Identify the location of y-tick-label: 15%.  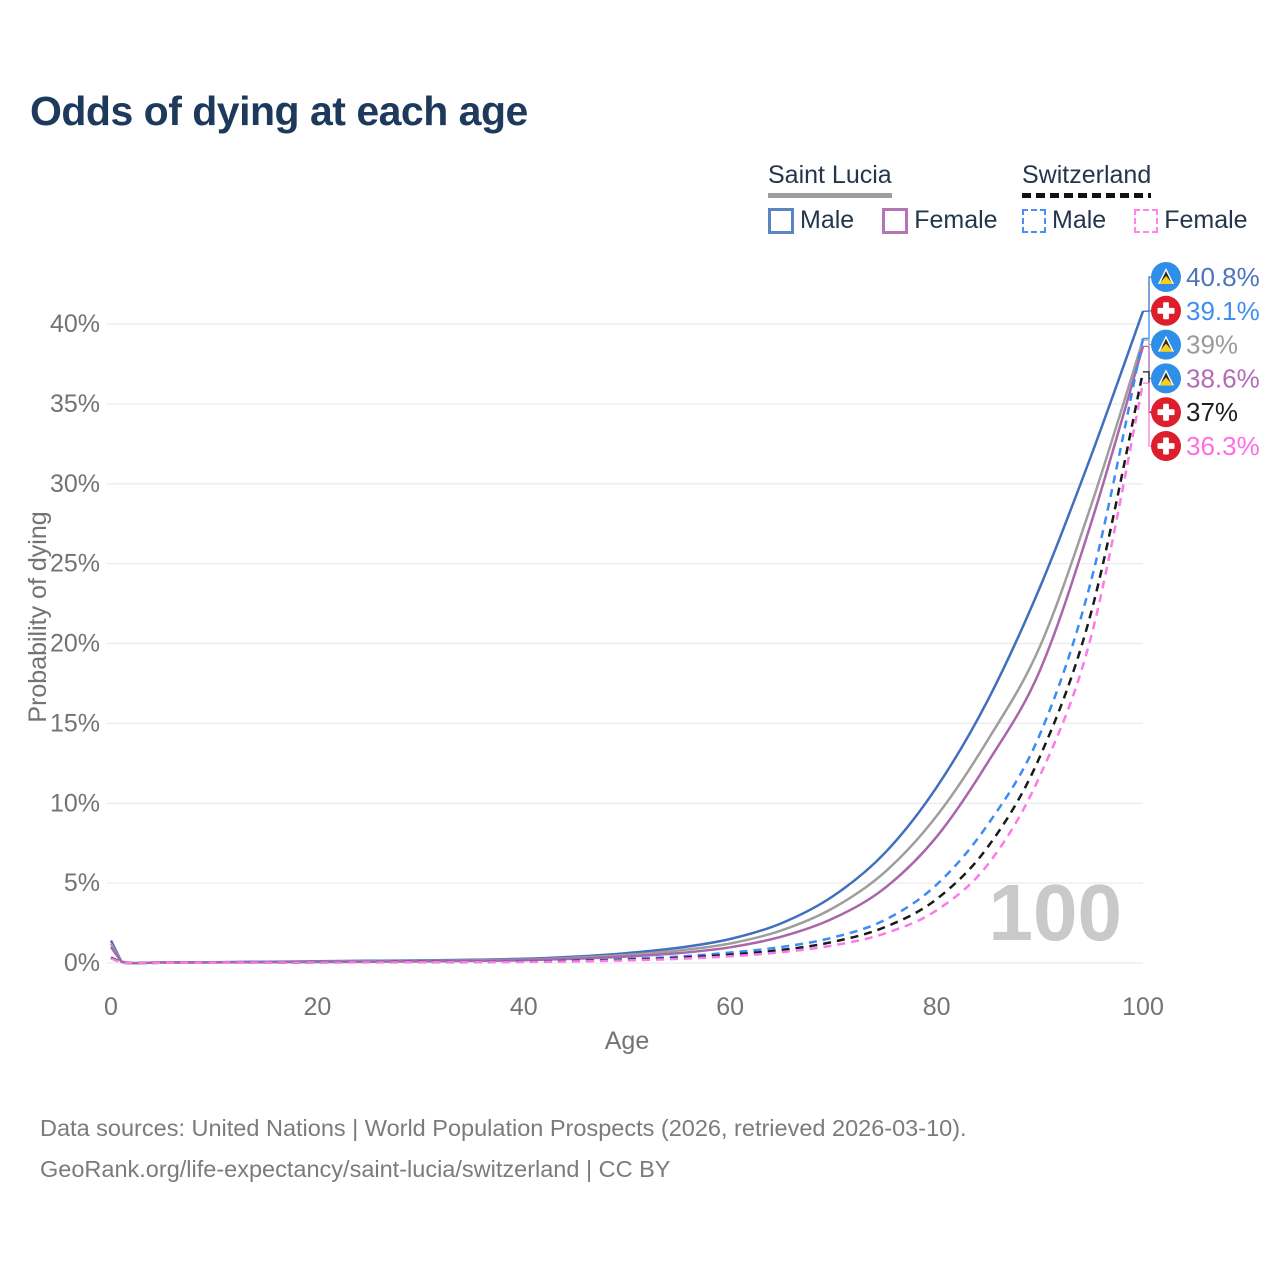
(75, 723).